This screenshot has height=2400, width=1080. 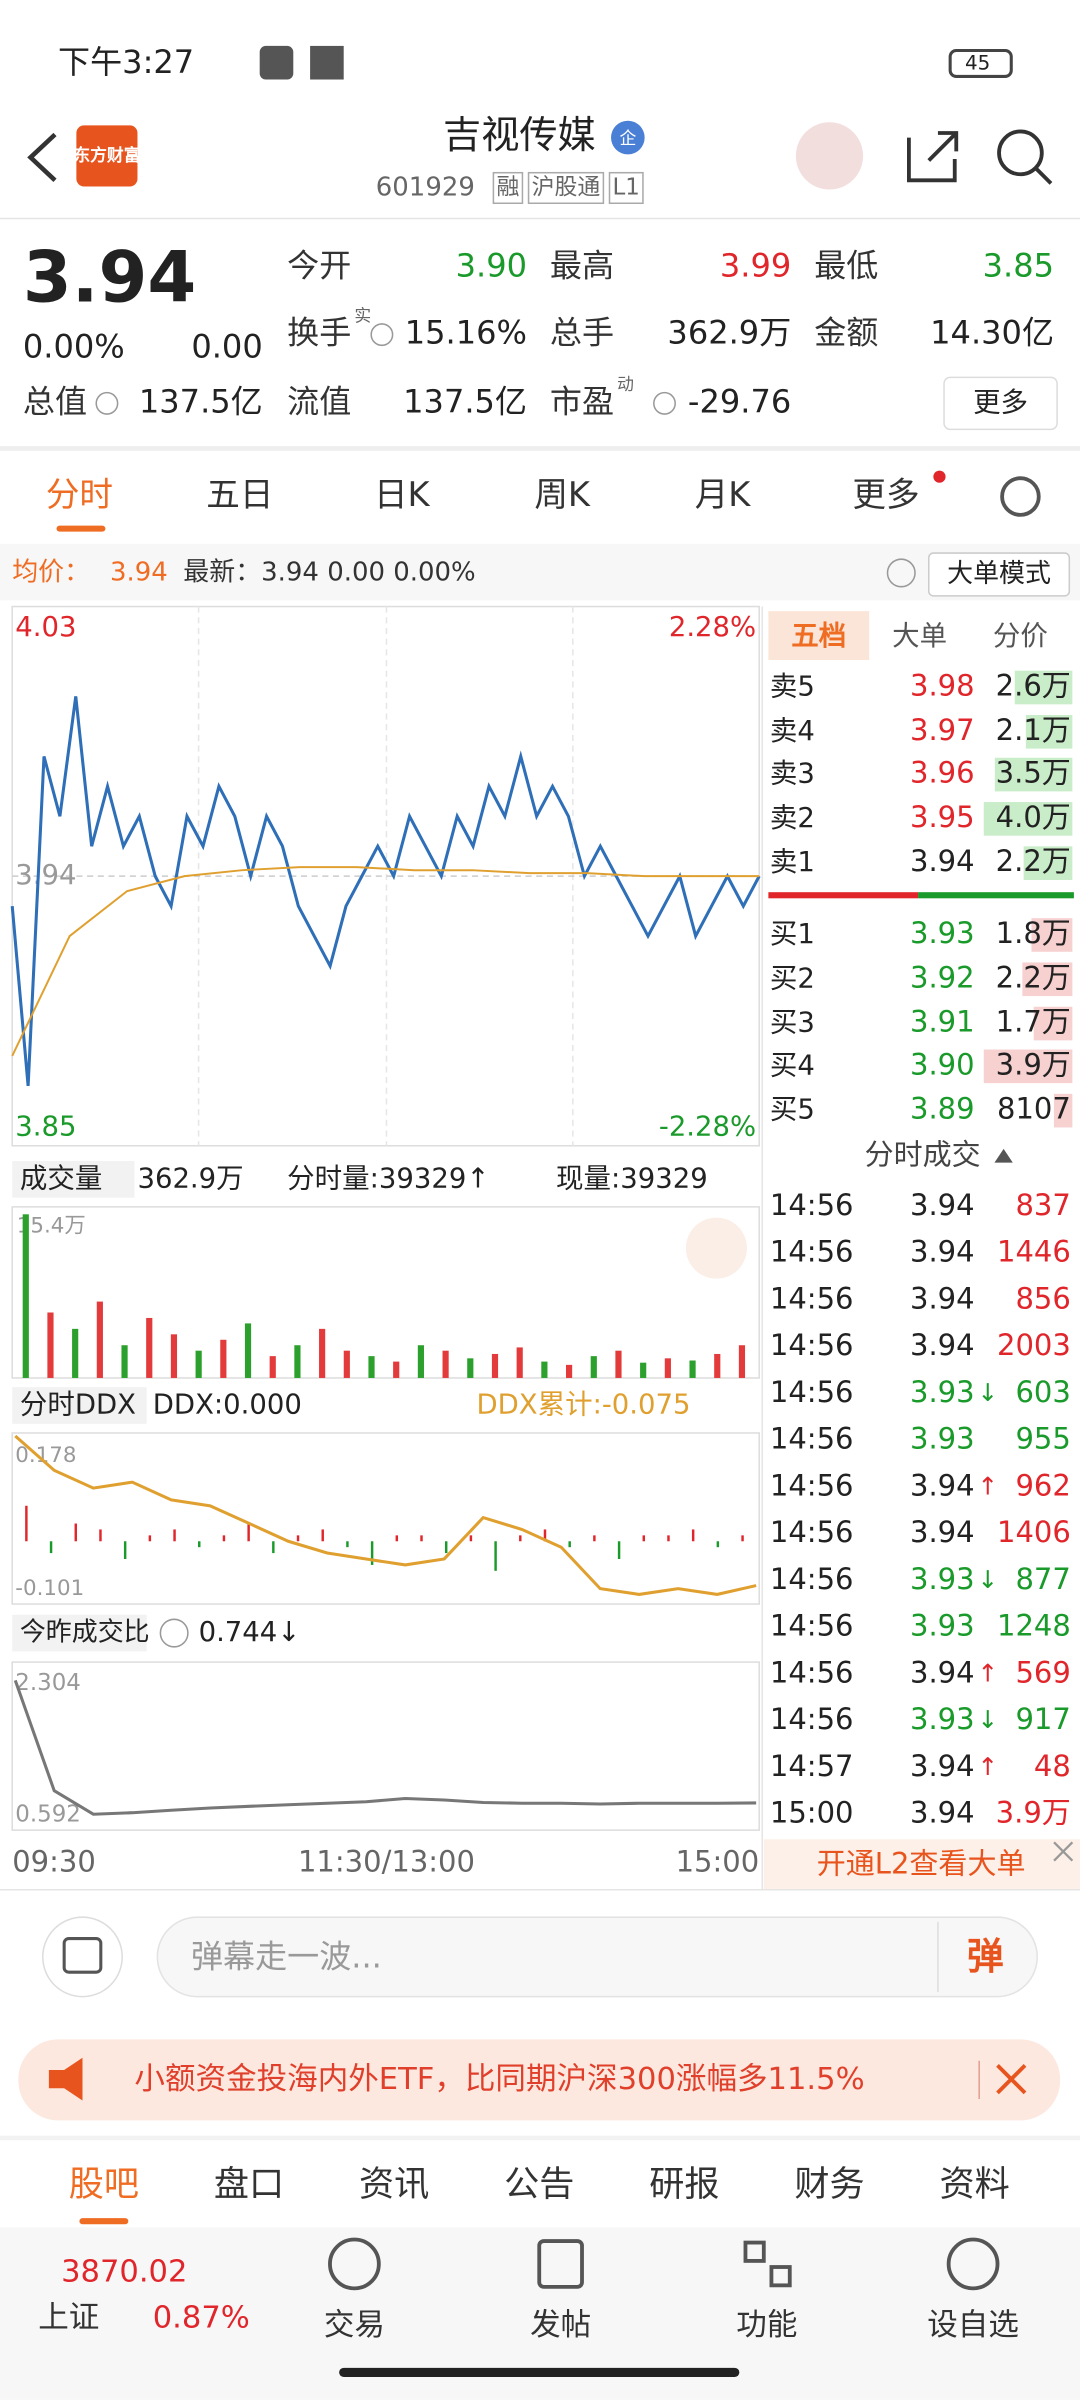 I want to click on pct-label: 2.28%, so click(x=712, y=627).